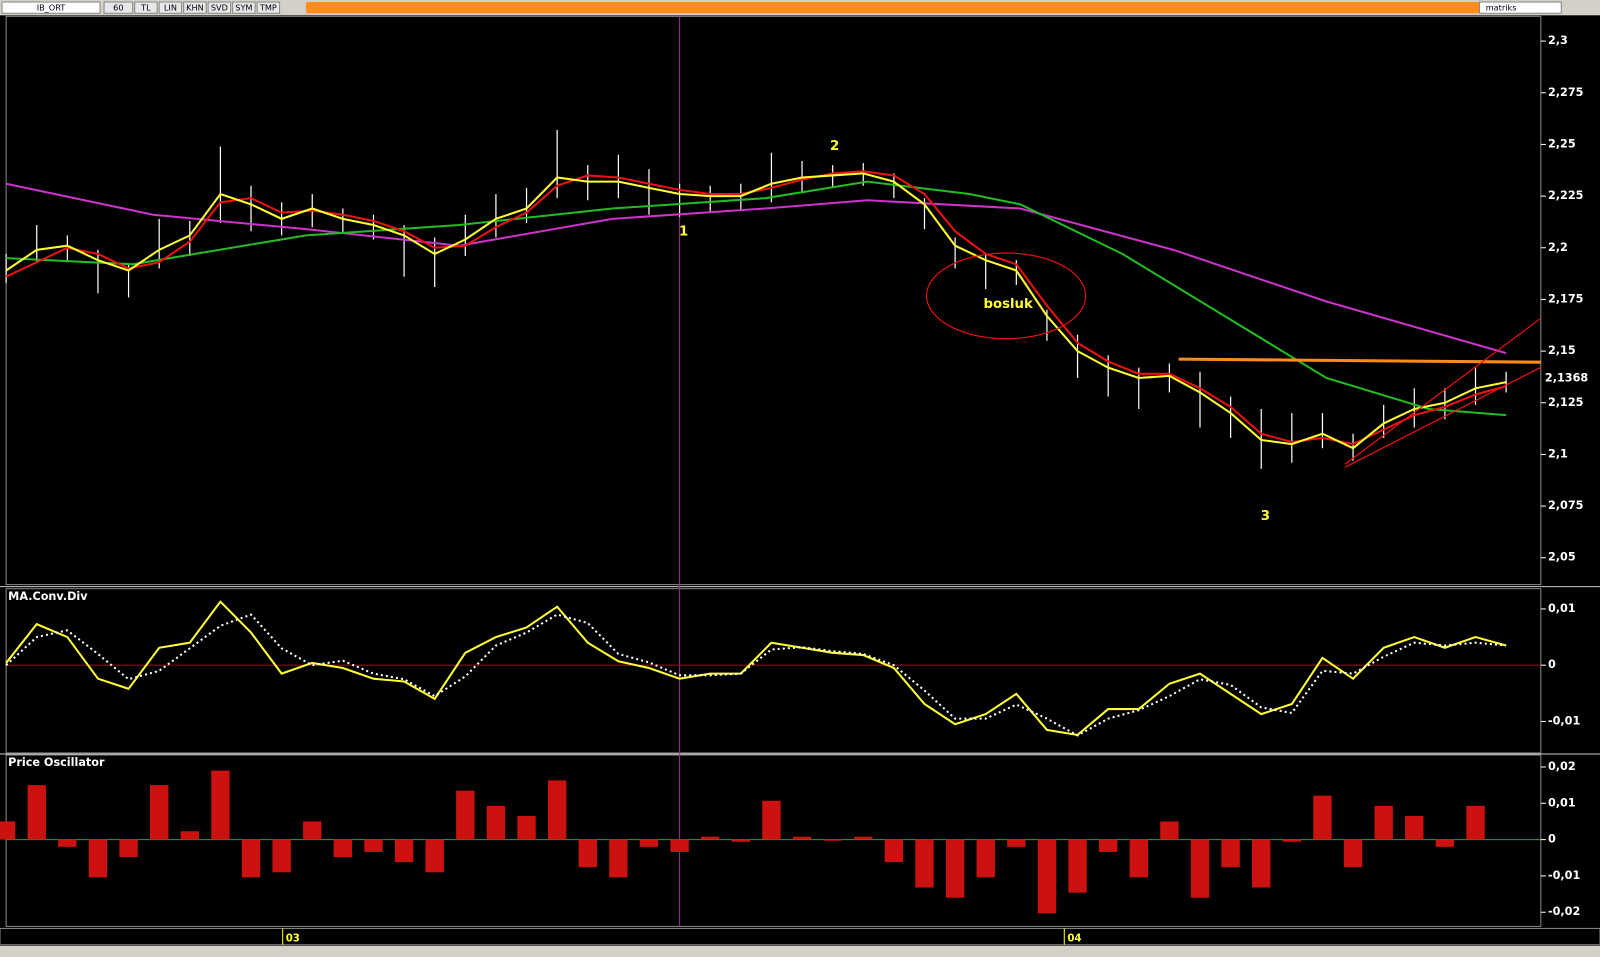  I want to click on y-tick-label: 2,1, so click(1558, 453).